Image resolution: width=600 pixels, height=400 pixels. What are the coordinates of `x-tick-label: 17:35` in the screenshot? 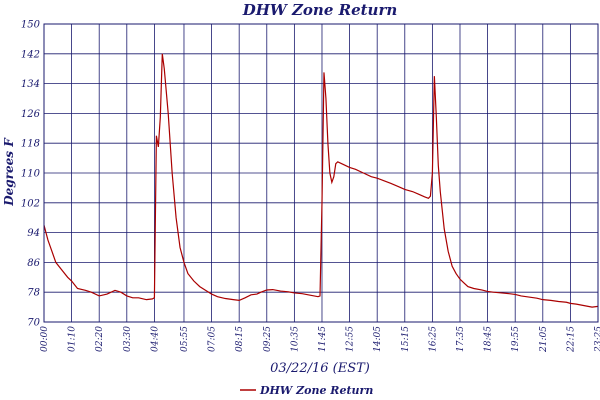 It's located at (461, 339).